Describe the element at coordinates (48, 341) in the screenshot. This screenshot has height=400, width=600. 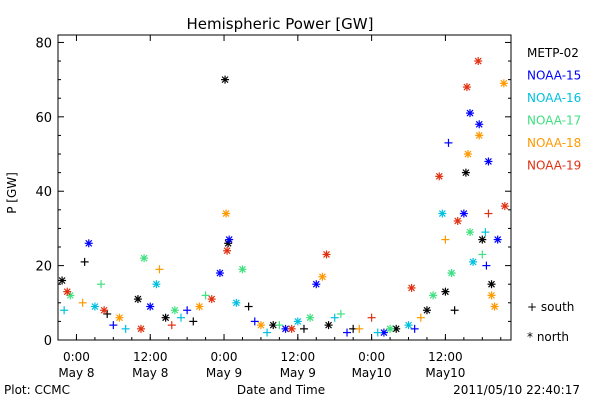
I see `y-tick-label: 0` at that location.